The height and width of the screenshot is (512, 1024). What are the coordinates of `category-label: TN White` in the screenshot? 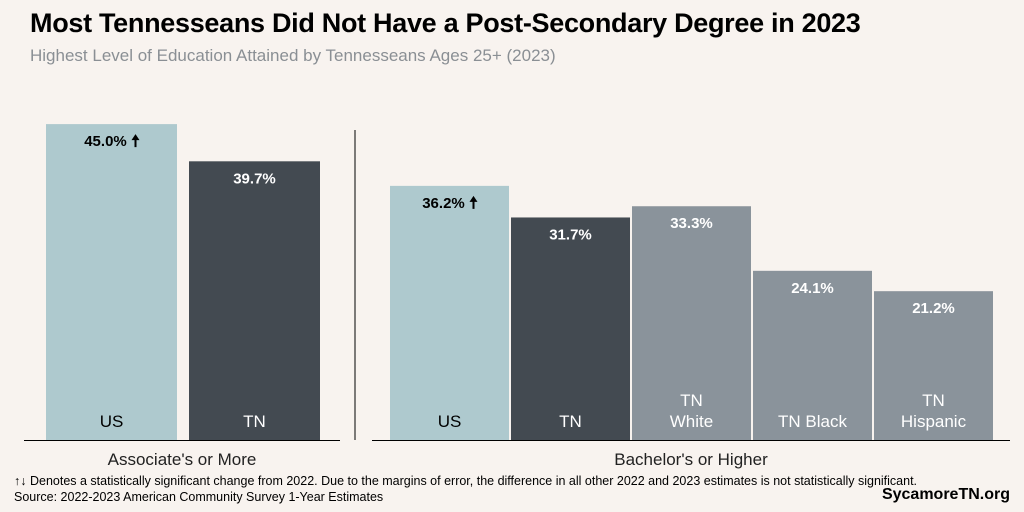 It's located at (691, 411).